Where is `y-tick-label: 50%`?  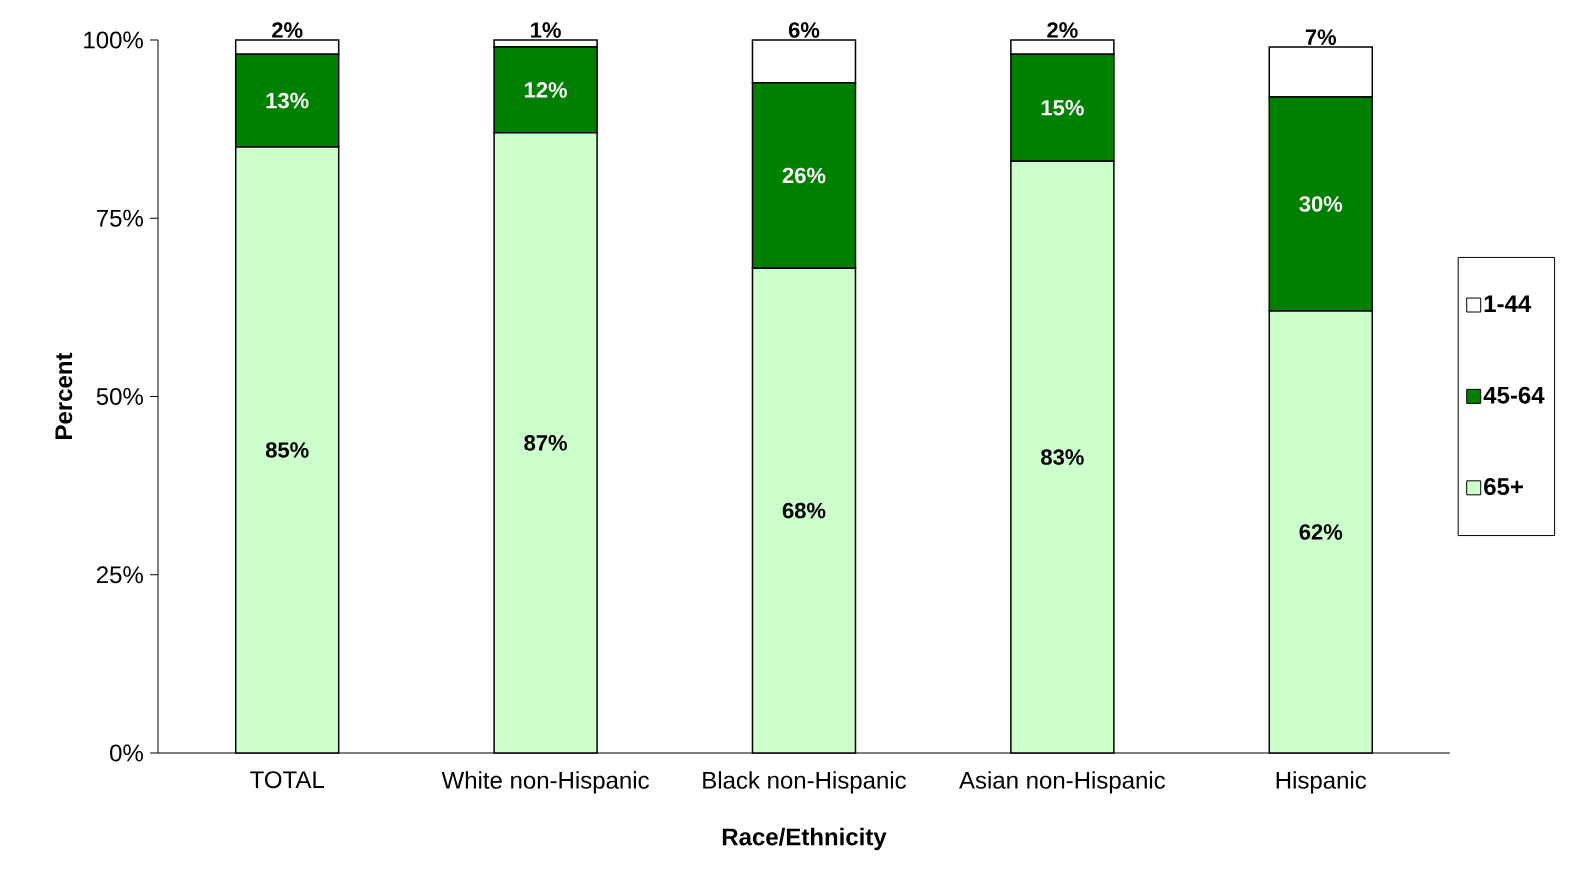 y-tick-label: 50% is located at coordinates (119, 396).